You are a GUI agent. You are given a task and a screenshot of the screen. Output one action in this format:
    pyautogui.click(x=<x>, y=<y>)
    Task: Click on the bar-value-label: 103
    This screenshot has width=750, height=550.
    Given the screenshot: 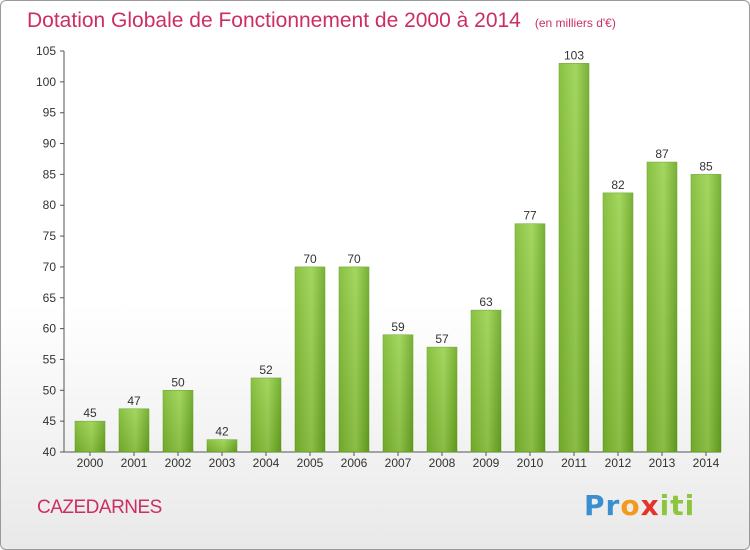 What is the action you would take?
    pyautogui.click(x=574, y=55)
    